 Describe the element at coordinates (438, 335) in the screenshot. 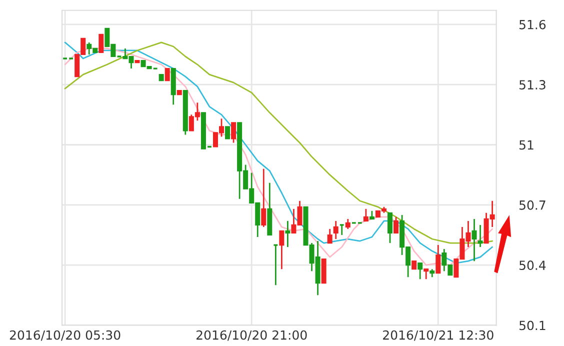

I see `x-tick-label: 2016/10/21 12:30` at that location.